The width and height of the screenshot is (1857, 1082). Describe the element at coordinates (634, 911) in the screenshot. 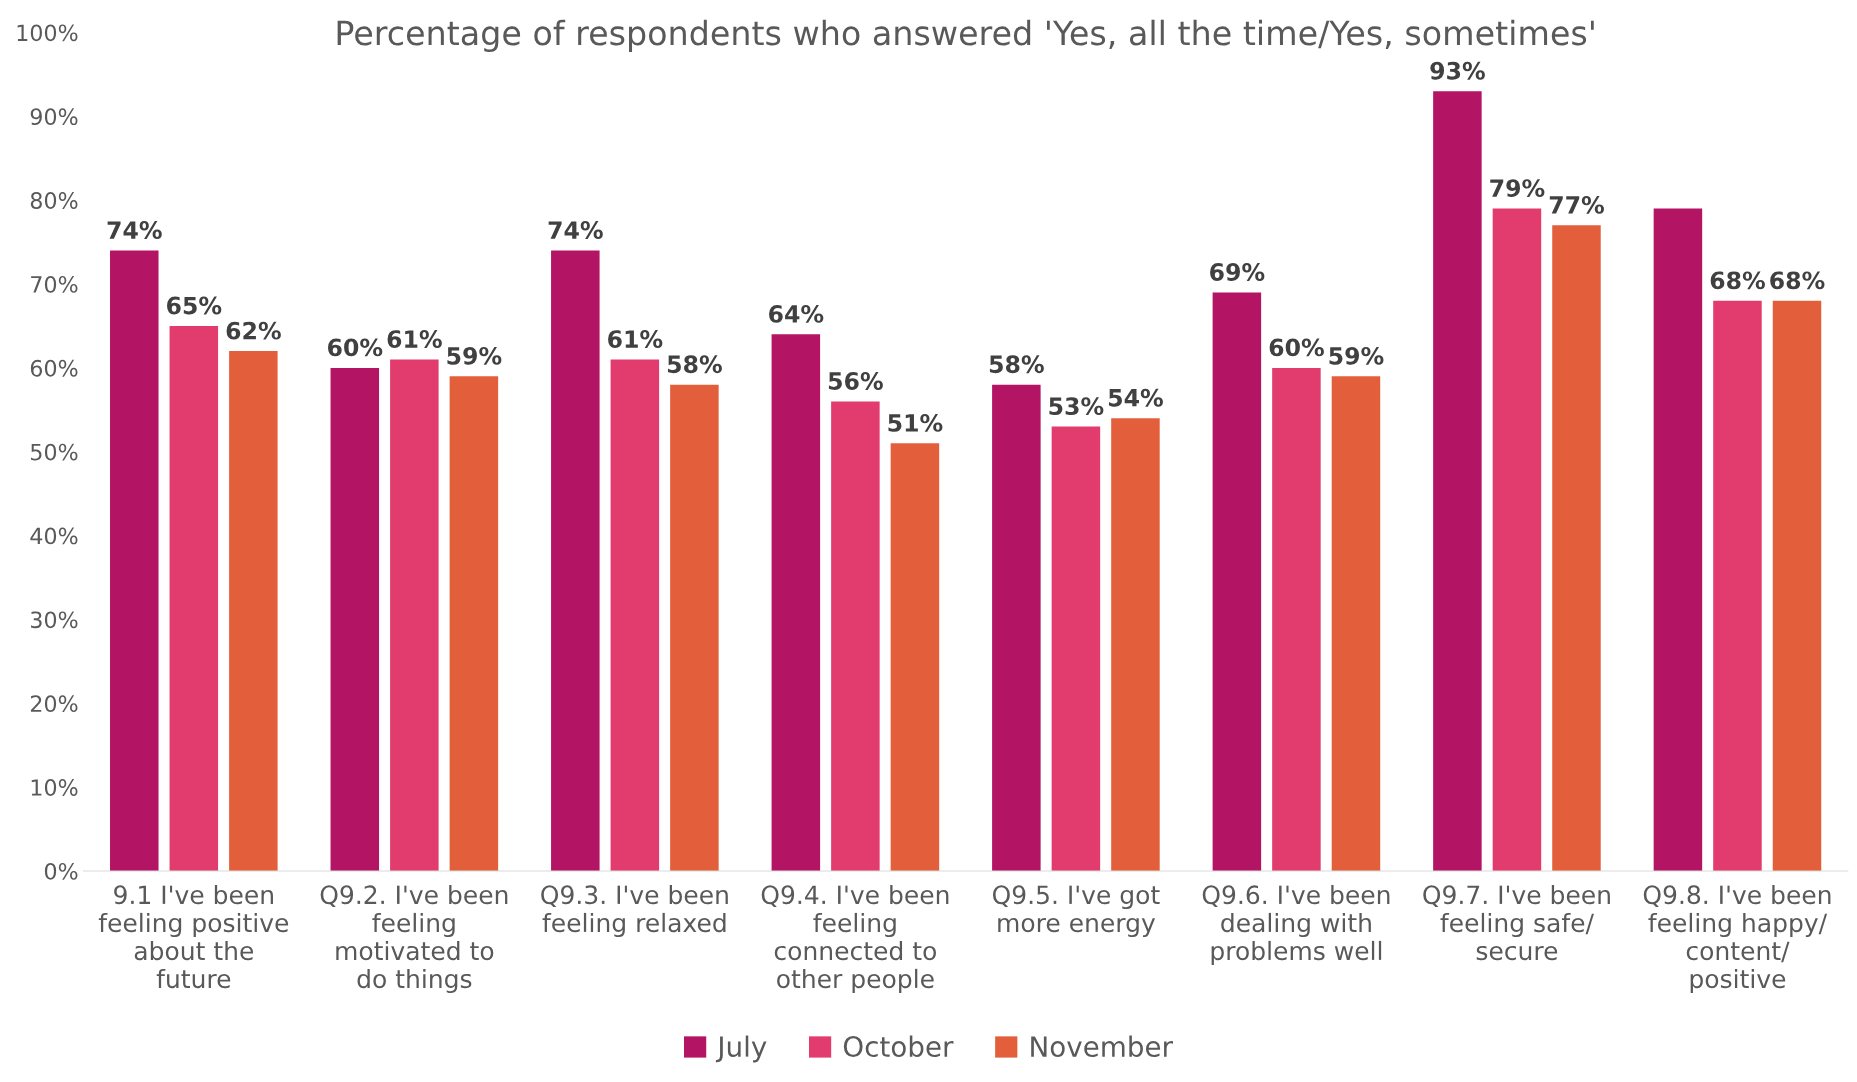

I see `x-tick-label: Q9.3. I've been feeling relaxed` at that location.